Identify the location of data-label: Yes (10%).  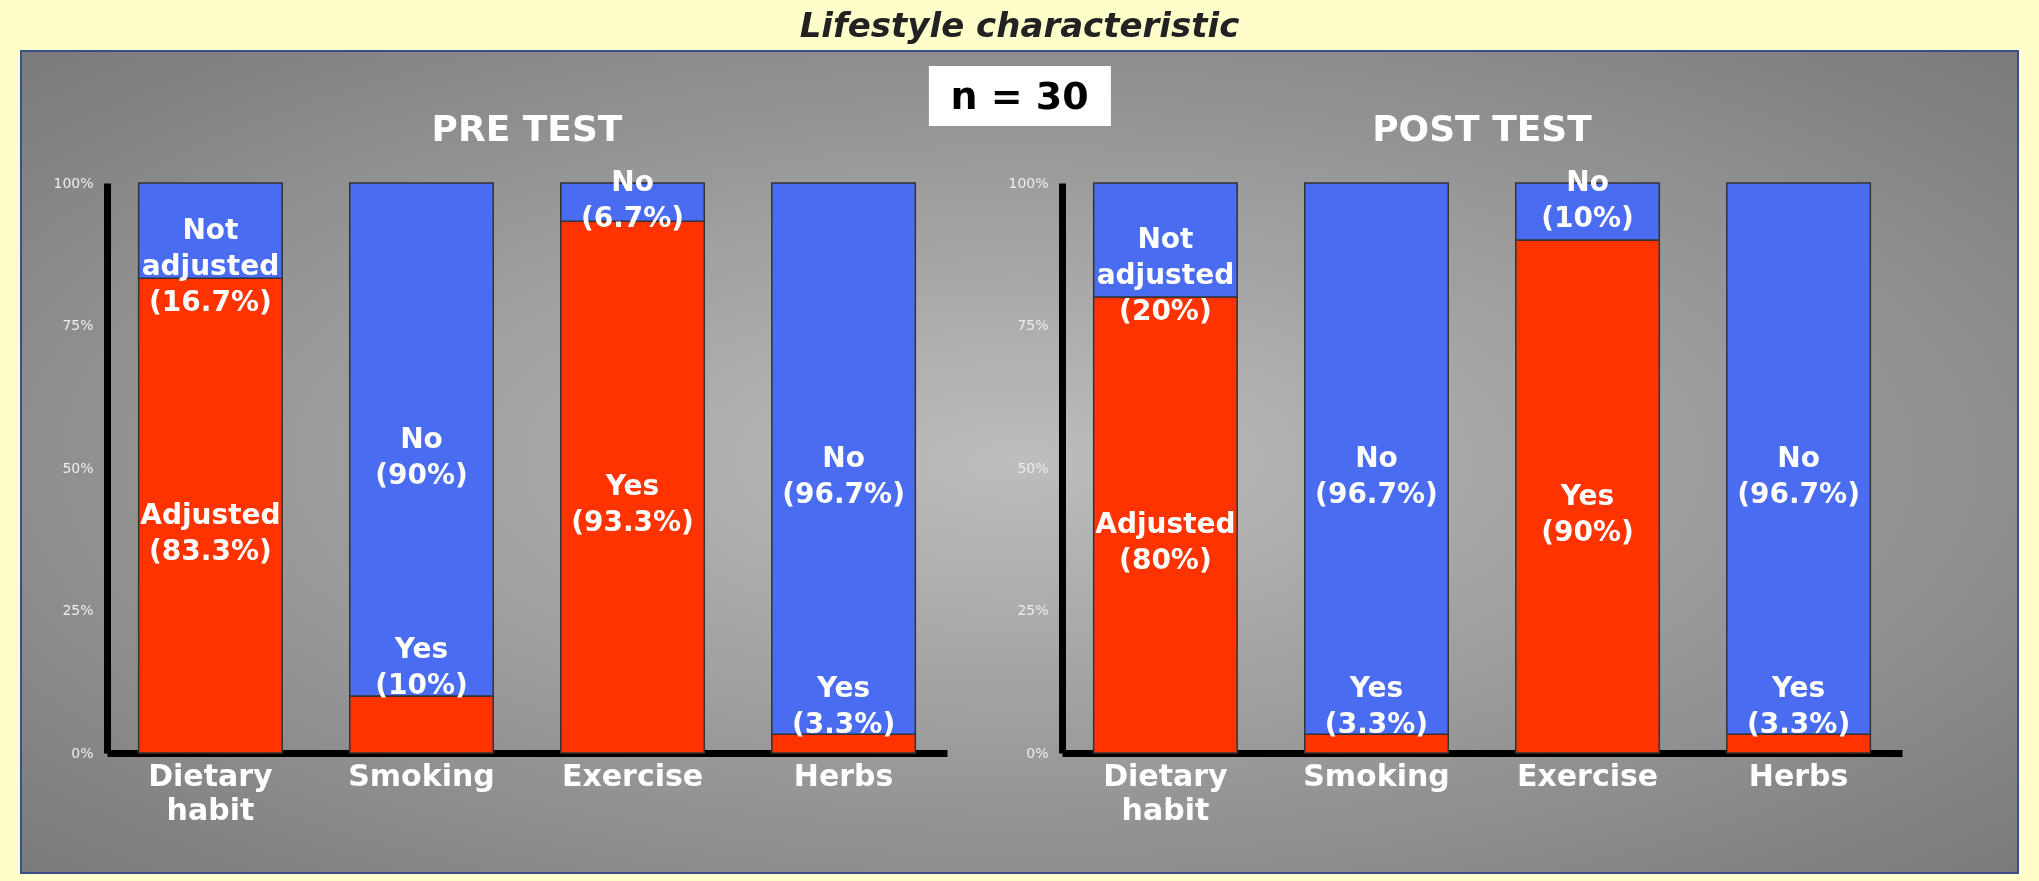
(421, 667).